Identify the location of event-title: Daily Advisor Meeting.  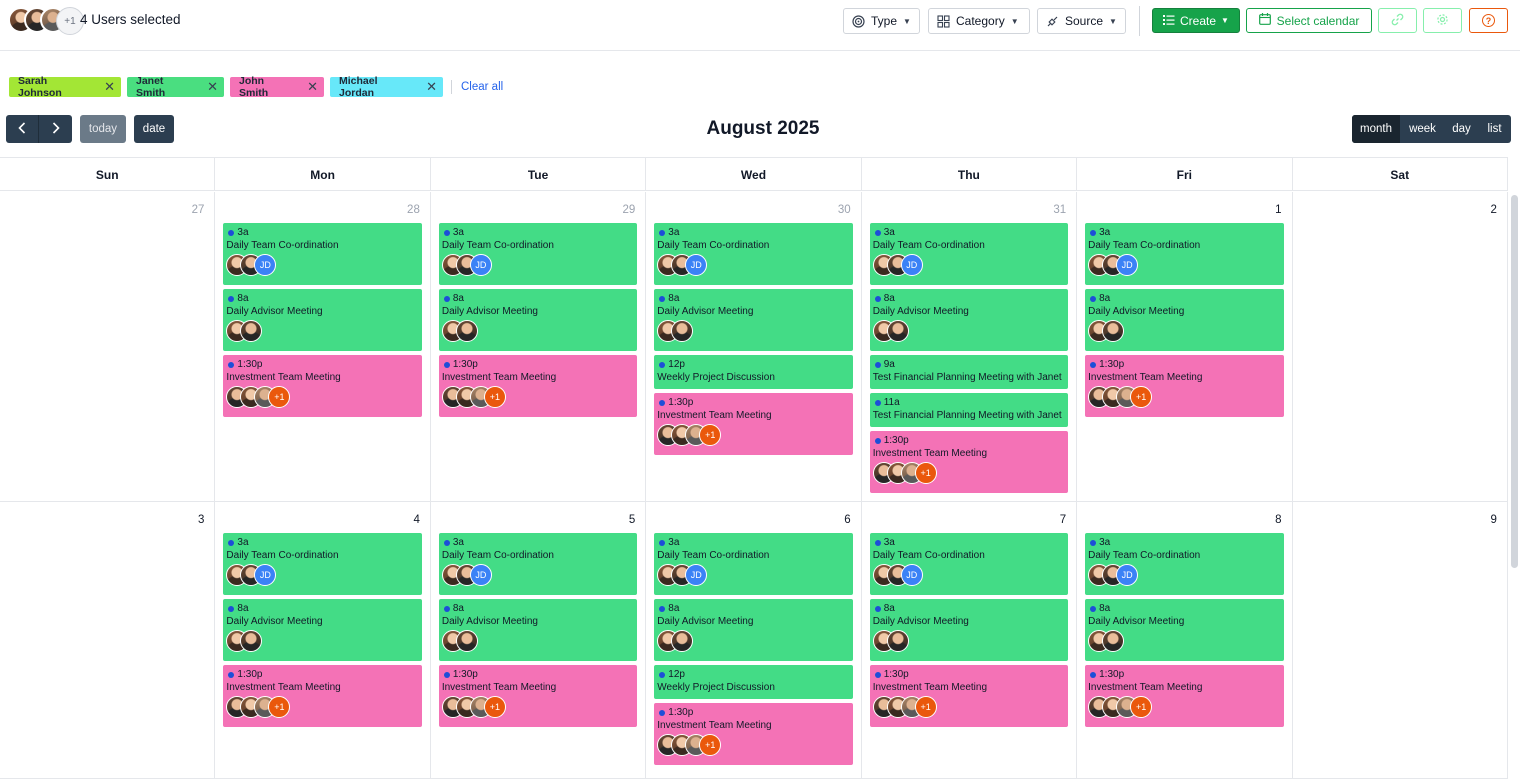
(920, 311).